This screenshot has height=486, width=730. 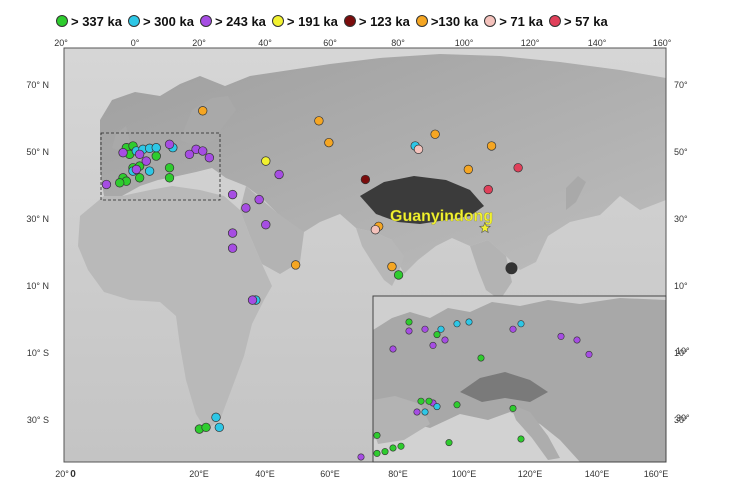 I want to click on left-lat-label: 50° N, so click(x=37, y=152).